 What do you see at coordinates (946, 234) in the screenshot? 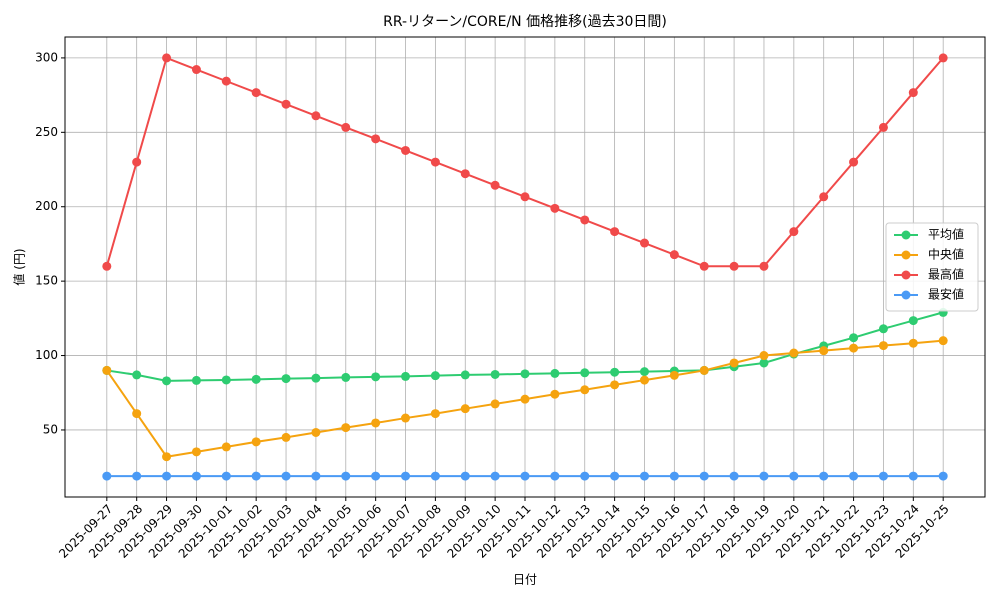
I see `legend-label: 平均値` at bounding box center [946, 234].